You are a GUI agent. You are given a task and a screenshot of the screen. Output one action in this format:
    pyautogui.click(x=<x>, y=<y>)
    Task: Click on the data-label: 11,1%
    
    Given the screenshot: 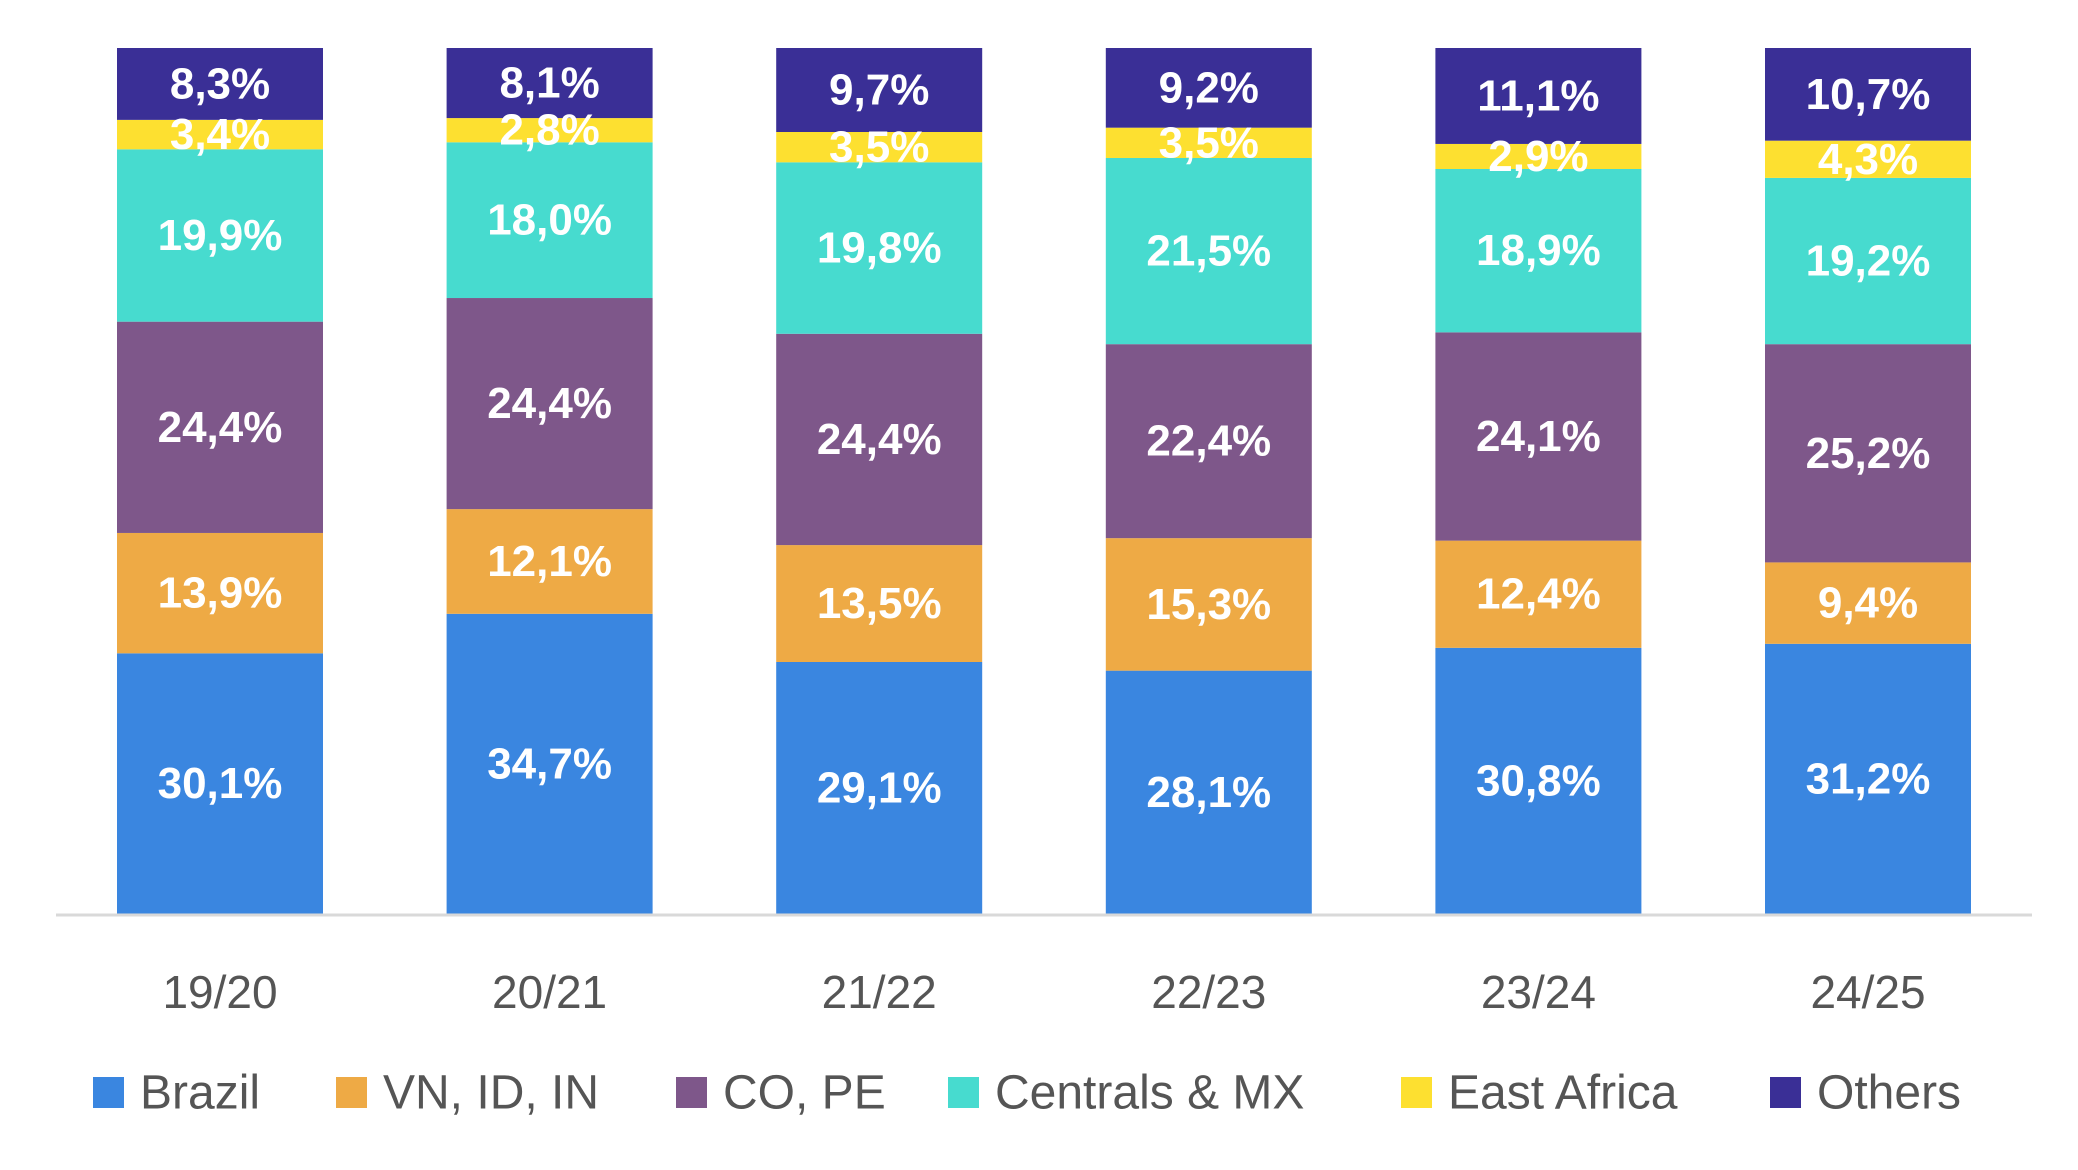 What is the action you would take?
    pyautogui.click(x=1538, y=95)
    